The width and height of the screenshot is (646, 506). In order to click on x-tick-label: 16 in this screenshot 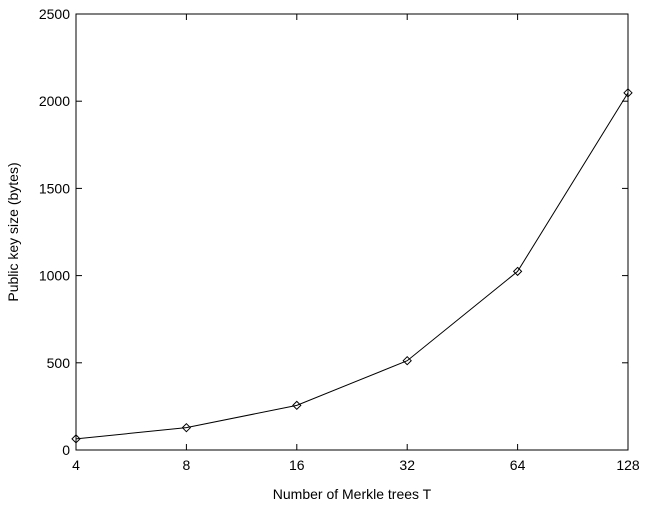, I will do `click(297, 465)`.